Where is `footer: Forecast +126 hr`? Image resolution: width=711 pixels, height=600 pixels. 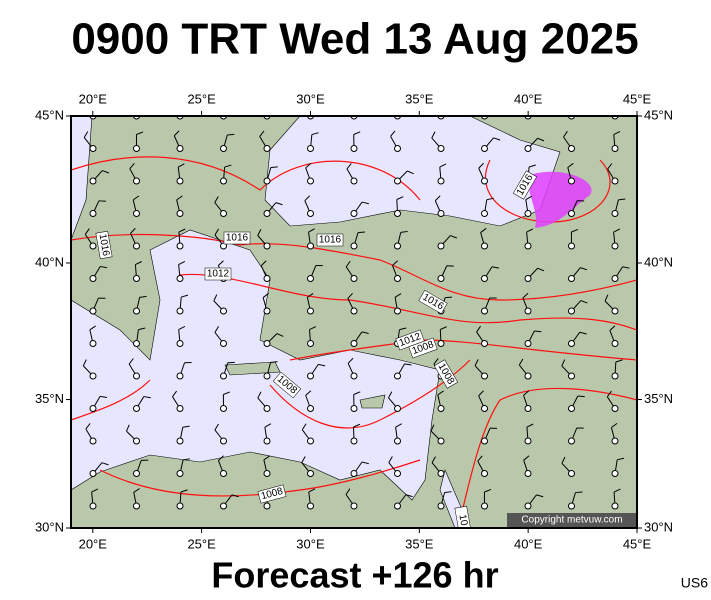 footer: Forecast +126 hr is located at coordinates (354, 575).